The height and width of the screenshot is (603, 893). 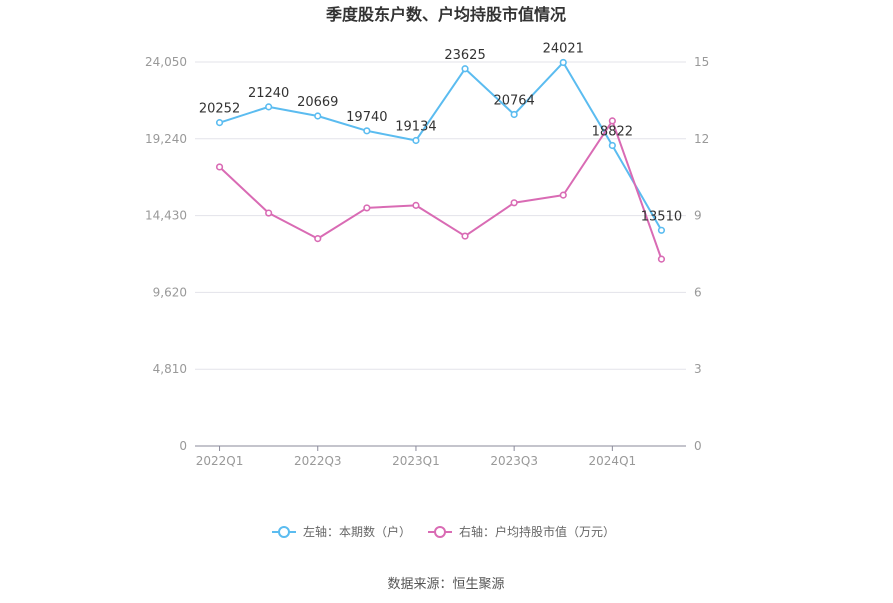 I want to click on data-label: 13510, so click(x=661, y=216).